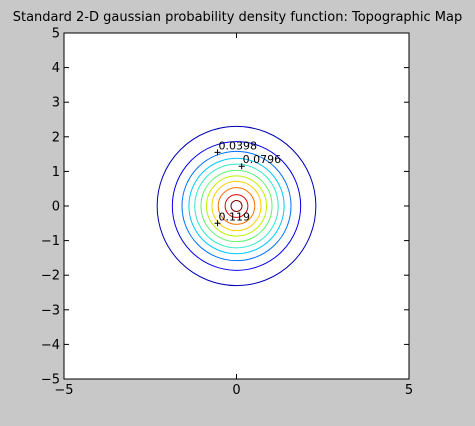  I want to click on y-tick-label: 1, so click(56, 172).